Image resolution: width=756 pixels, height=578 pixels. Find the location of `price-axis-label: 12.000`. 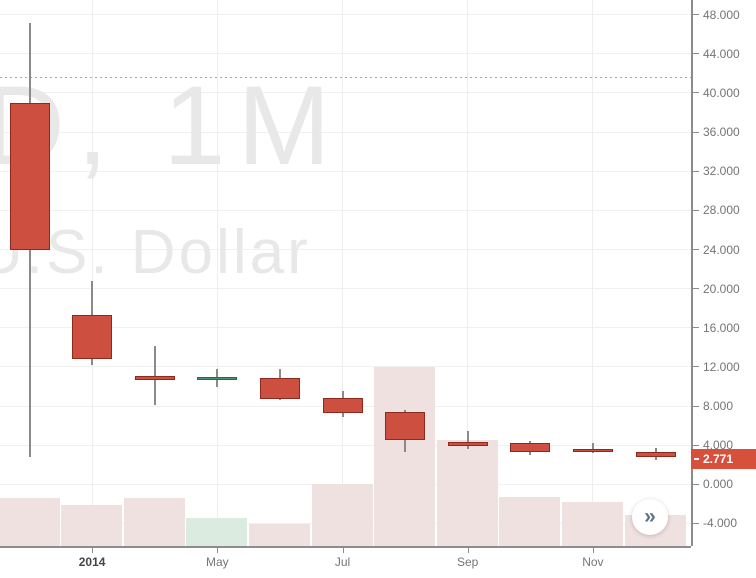

price-axis-label: 12.000 is located at coordinates (721, 366).